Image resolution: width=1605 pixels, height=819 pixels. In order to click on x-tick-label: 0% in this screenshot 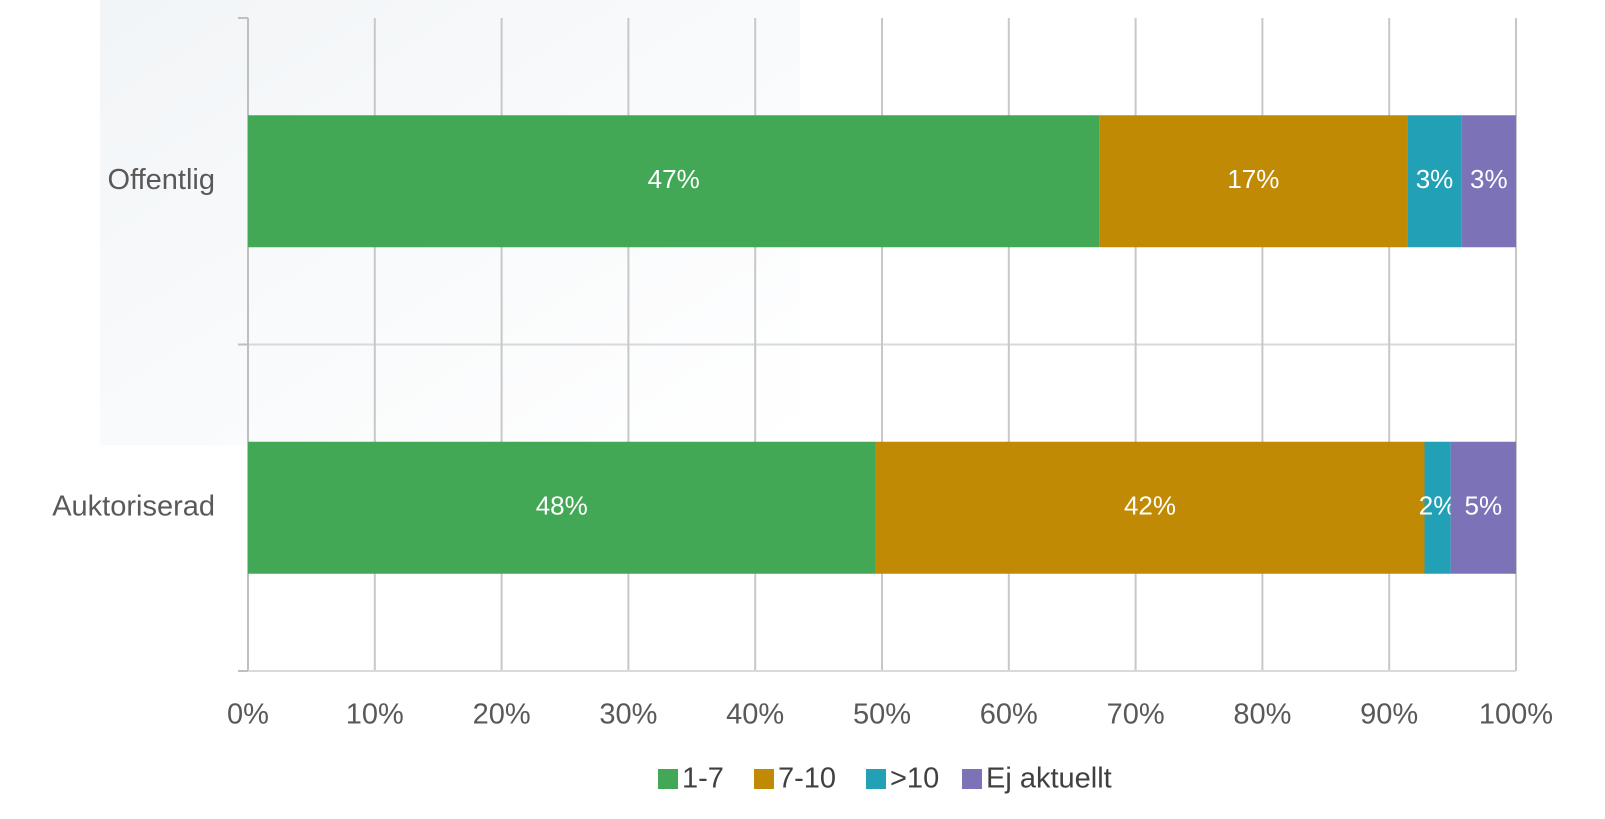, I will do `click(248, 715)`.